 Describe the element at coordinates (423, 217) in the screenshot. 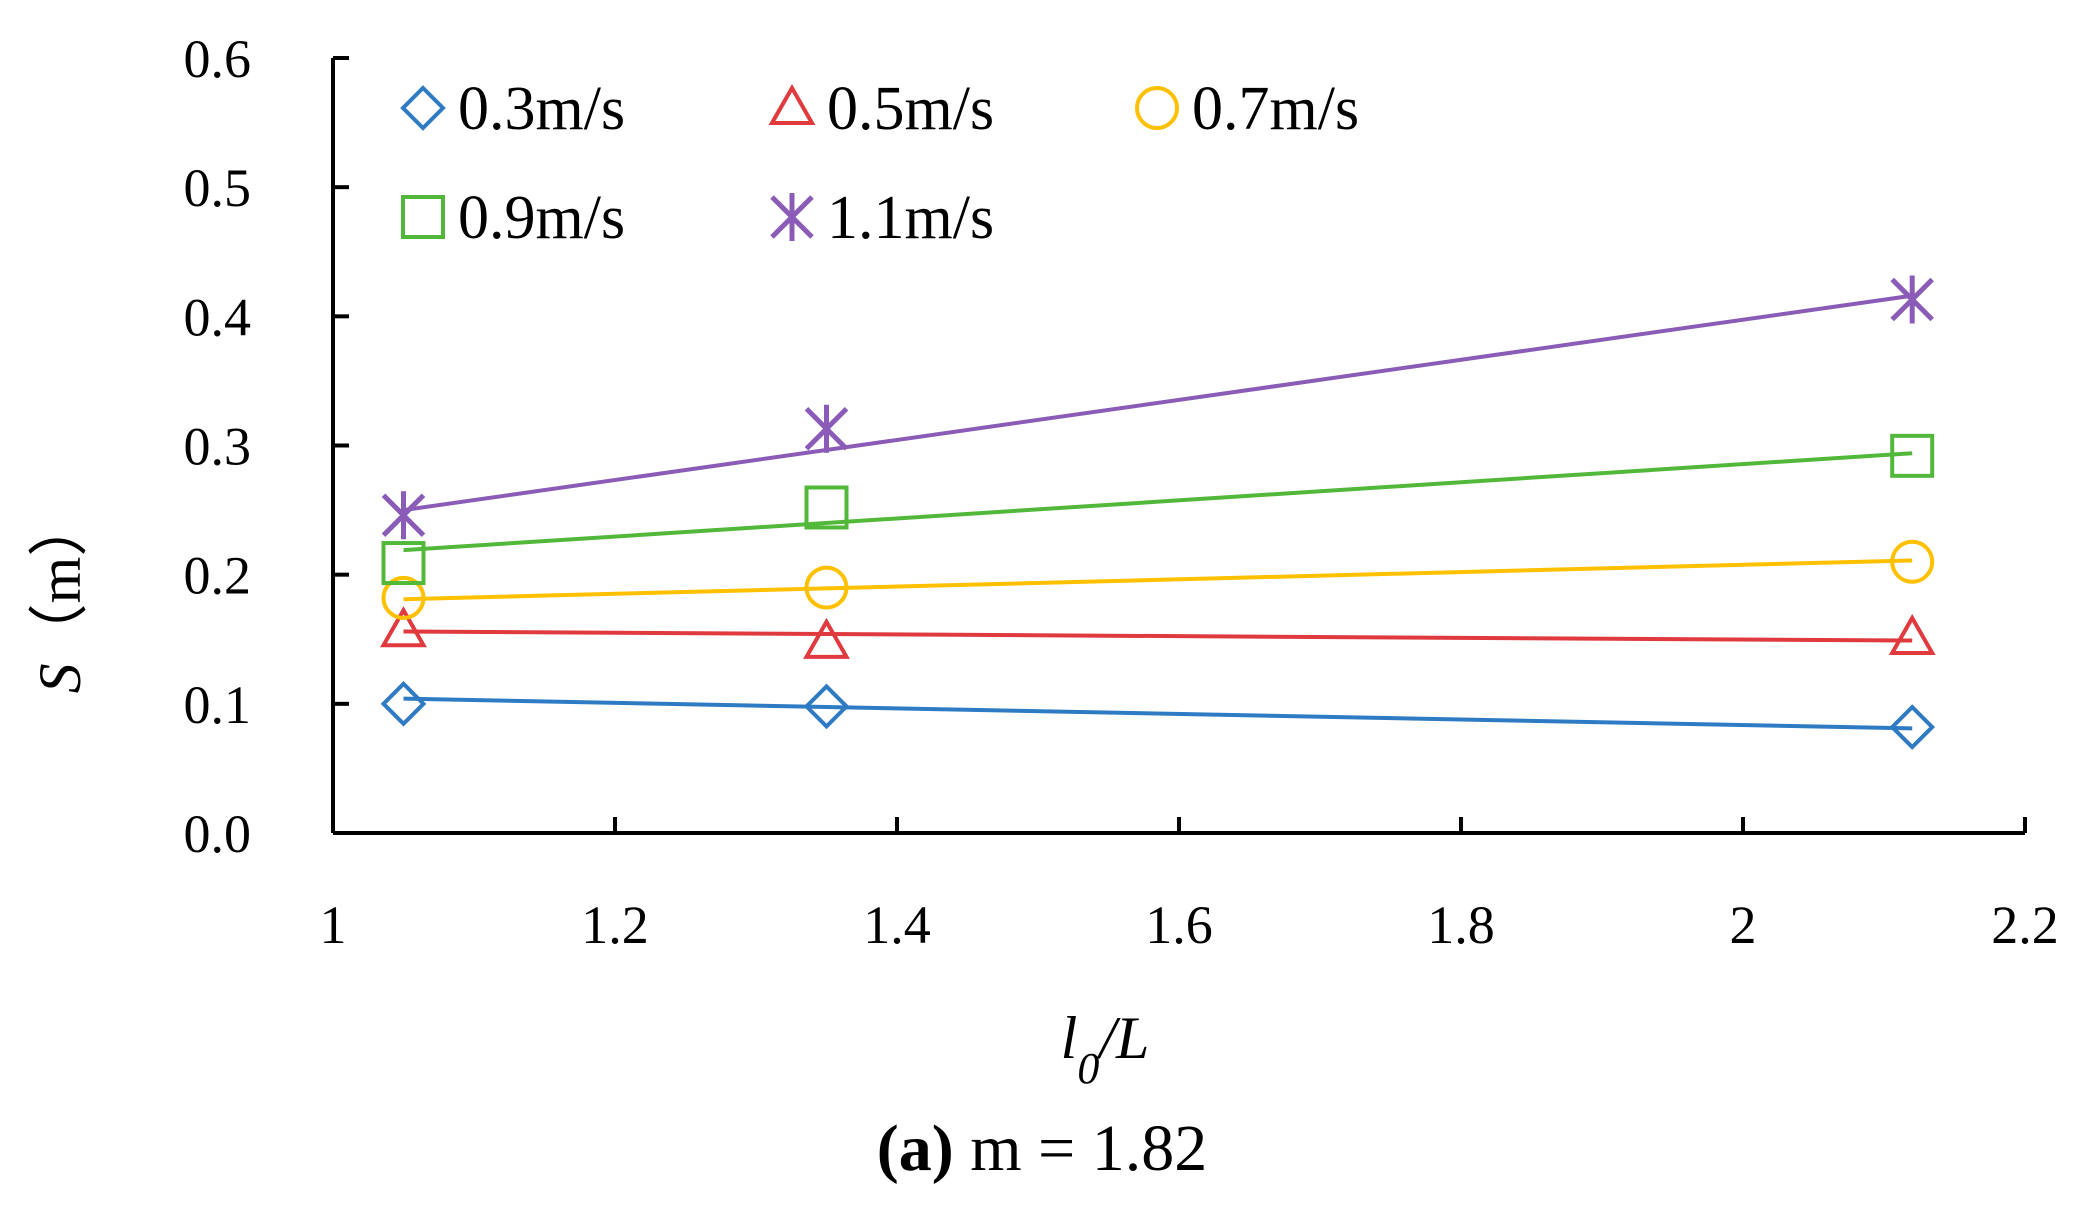

I see `legend-marker-0-9m-s` at that location.